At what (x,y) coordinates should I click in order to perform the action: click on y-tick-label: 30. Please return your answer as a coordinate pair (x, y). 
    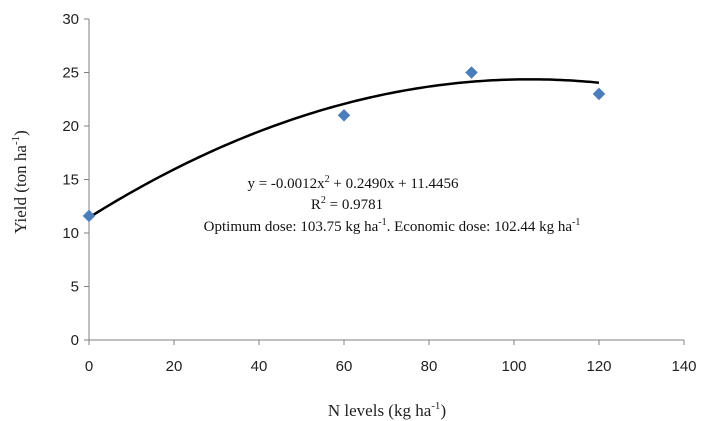
    Looking at the image, I should click on (70, 19).